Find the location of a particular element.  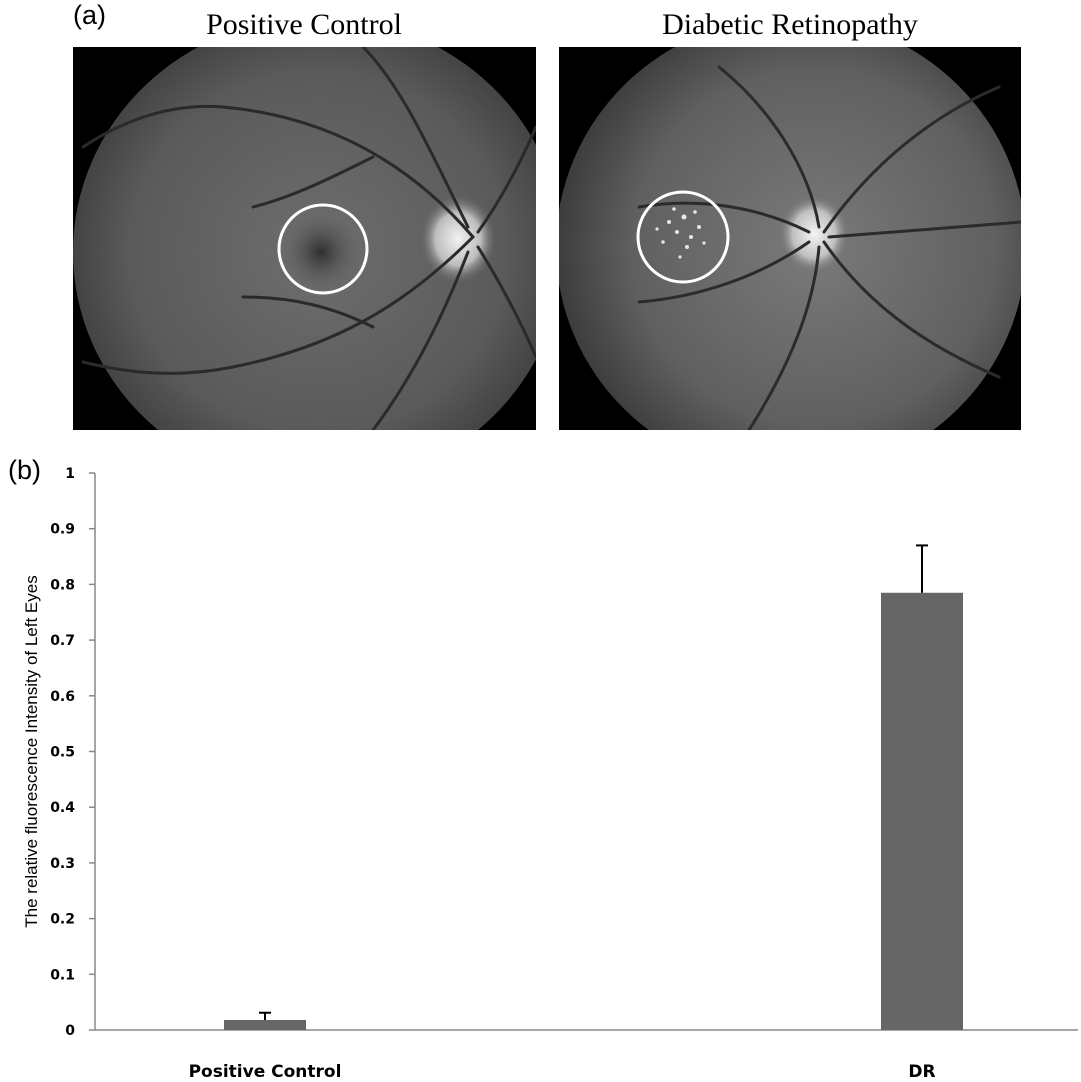

y-tick-label: 0.7 is located at coordinates (62, 641).